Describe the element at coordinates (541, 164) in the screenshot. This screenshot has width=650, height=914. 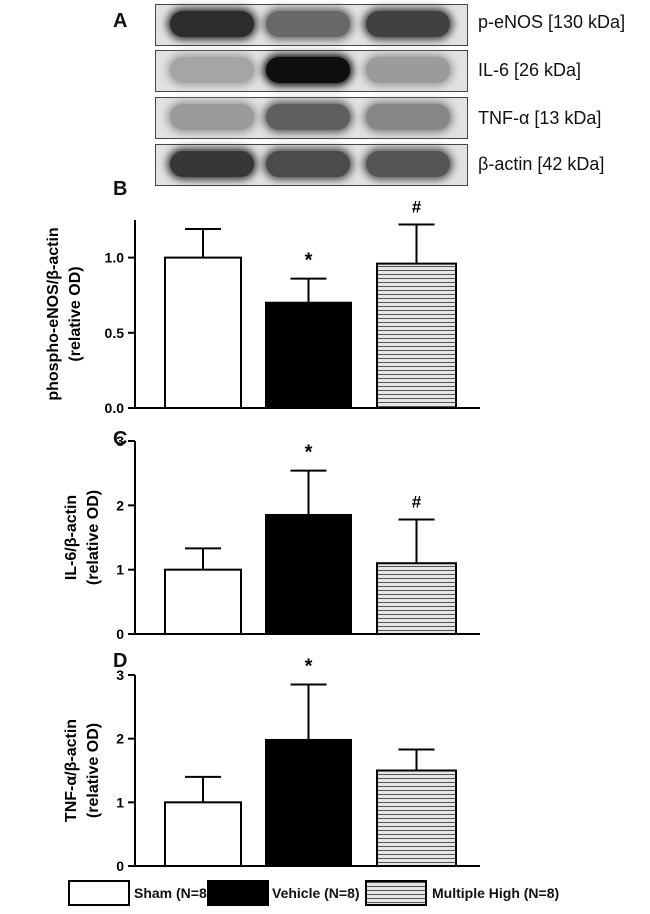
I see `blot-label-beta-actin: β-actin [42 kDa]` at that location.